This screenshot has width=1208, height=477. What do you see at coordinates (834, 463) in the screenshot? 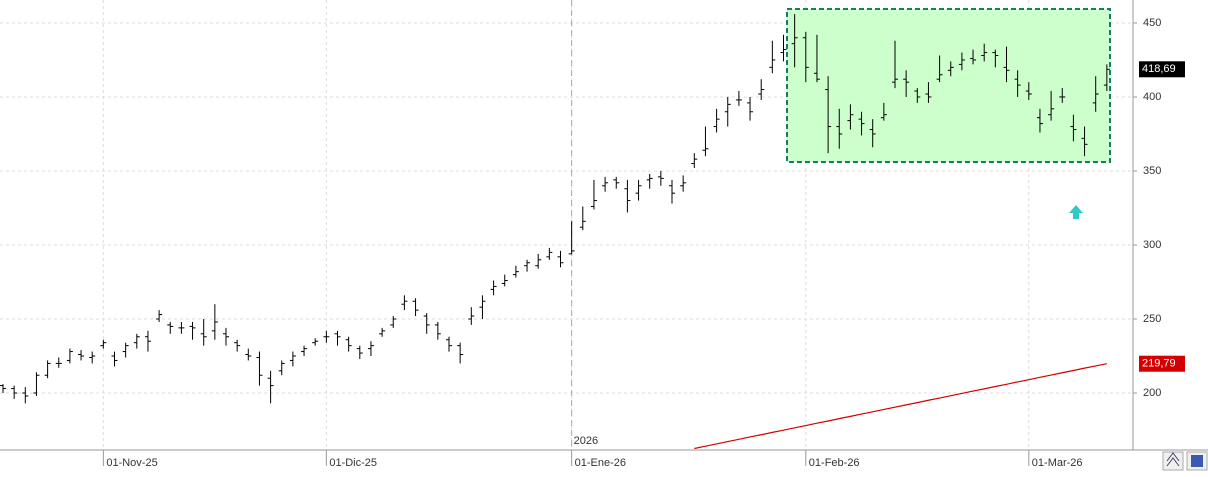
I see `x-tick-label: 01-Feb-26` at bounding box center [834, 463].